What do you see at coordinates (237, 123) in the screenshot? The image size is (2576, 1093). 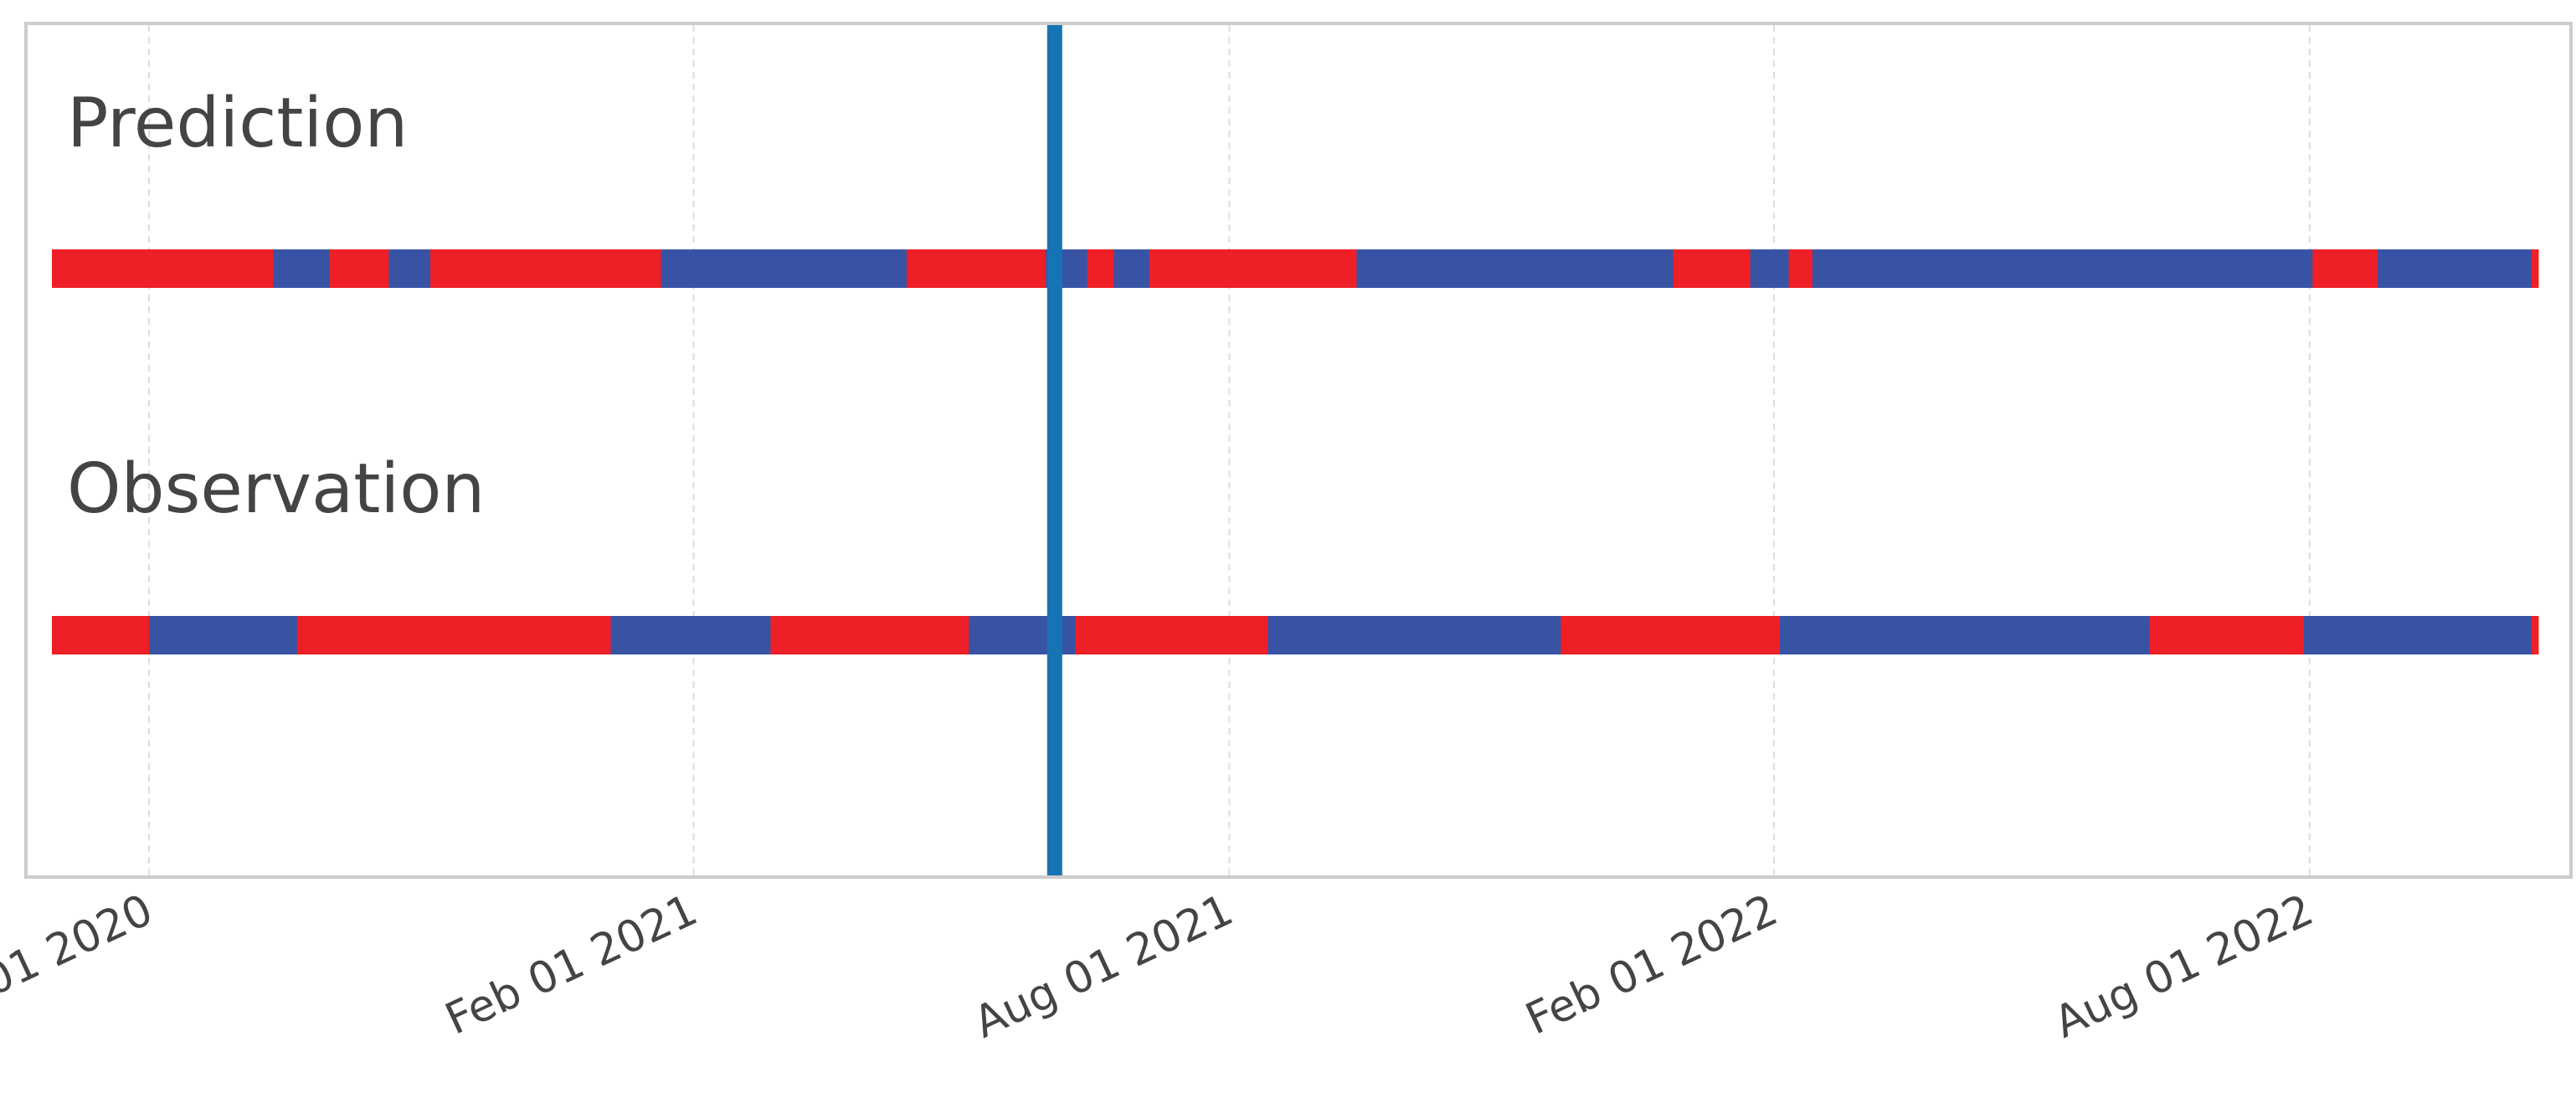 I see `row-label-prediction: Prediction` at bounding box center [237, 123].